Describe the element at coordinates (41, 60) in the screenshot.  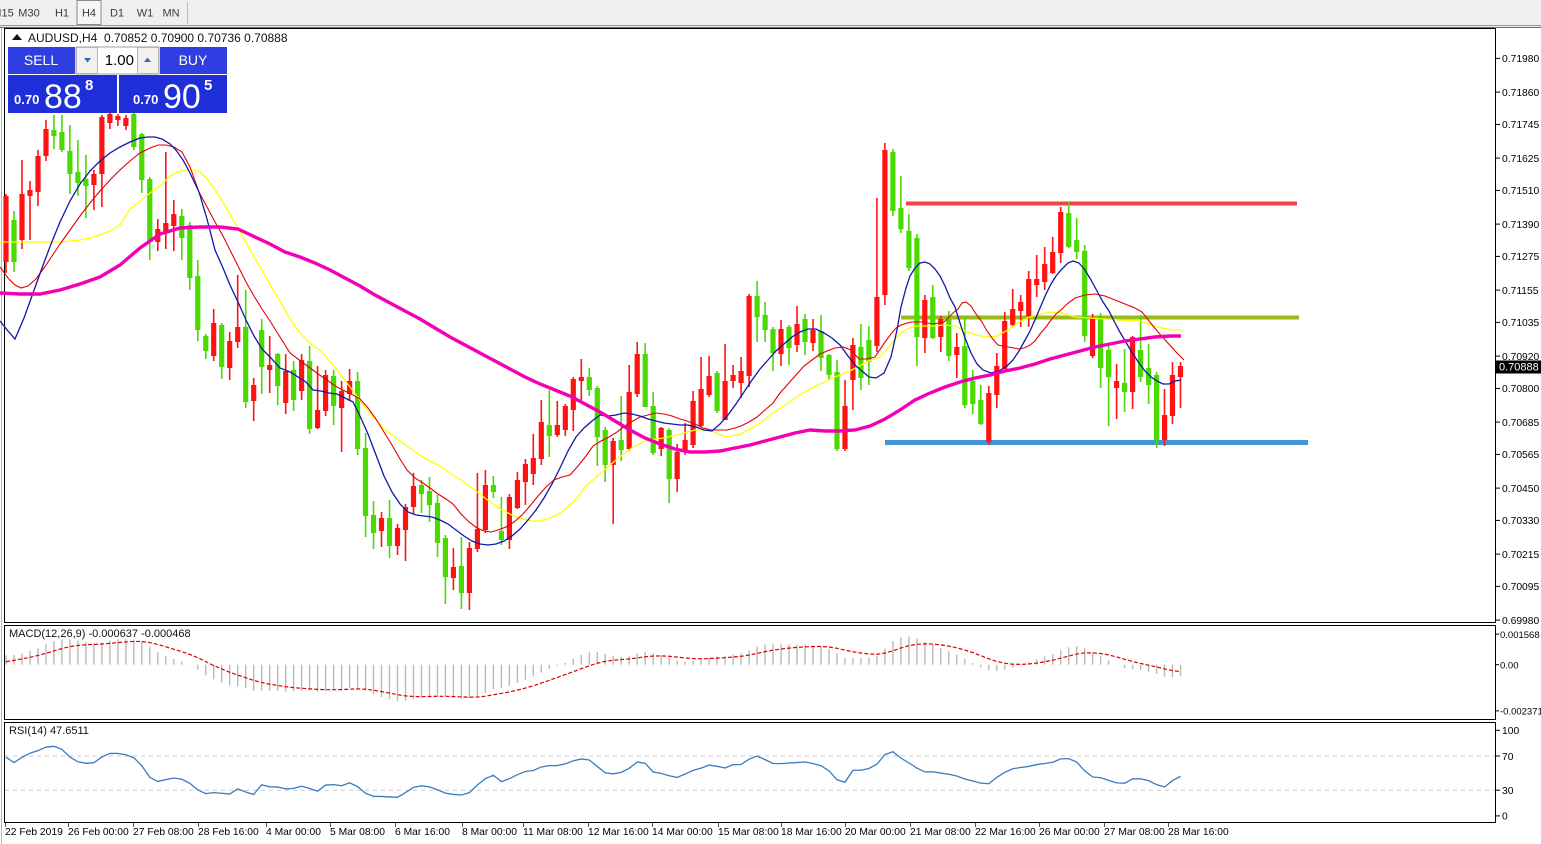
I see `svg-text: SELL` at that location.